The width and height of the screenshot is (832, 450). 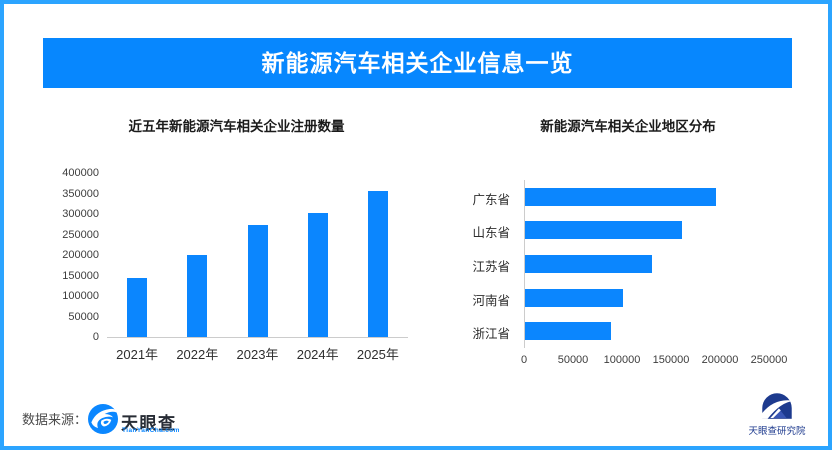 What do you see at coordinates (151, 430) in the screenshot?
I see `tianyancha-domain: TianYanCha.com` at bounding box center [151, 430].